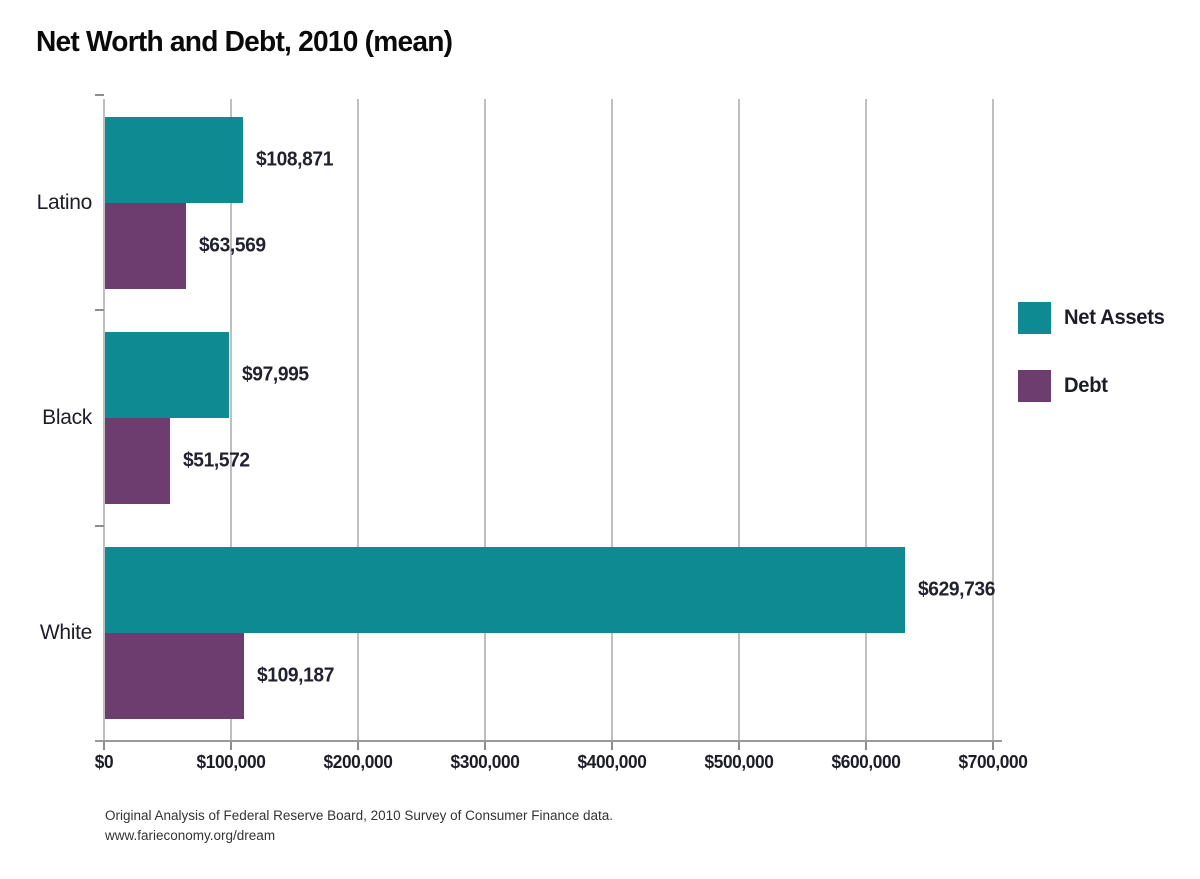 This screenshot has height=879, width=1200. I want to click on category-label-black: Black, so click(67, 417).